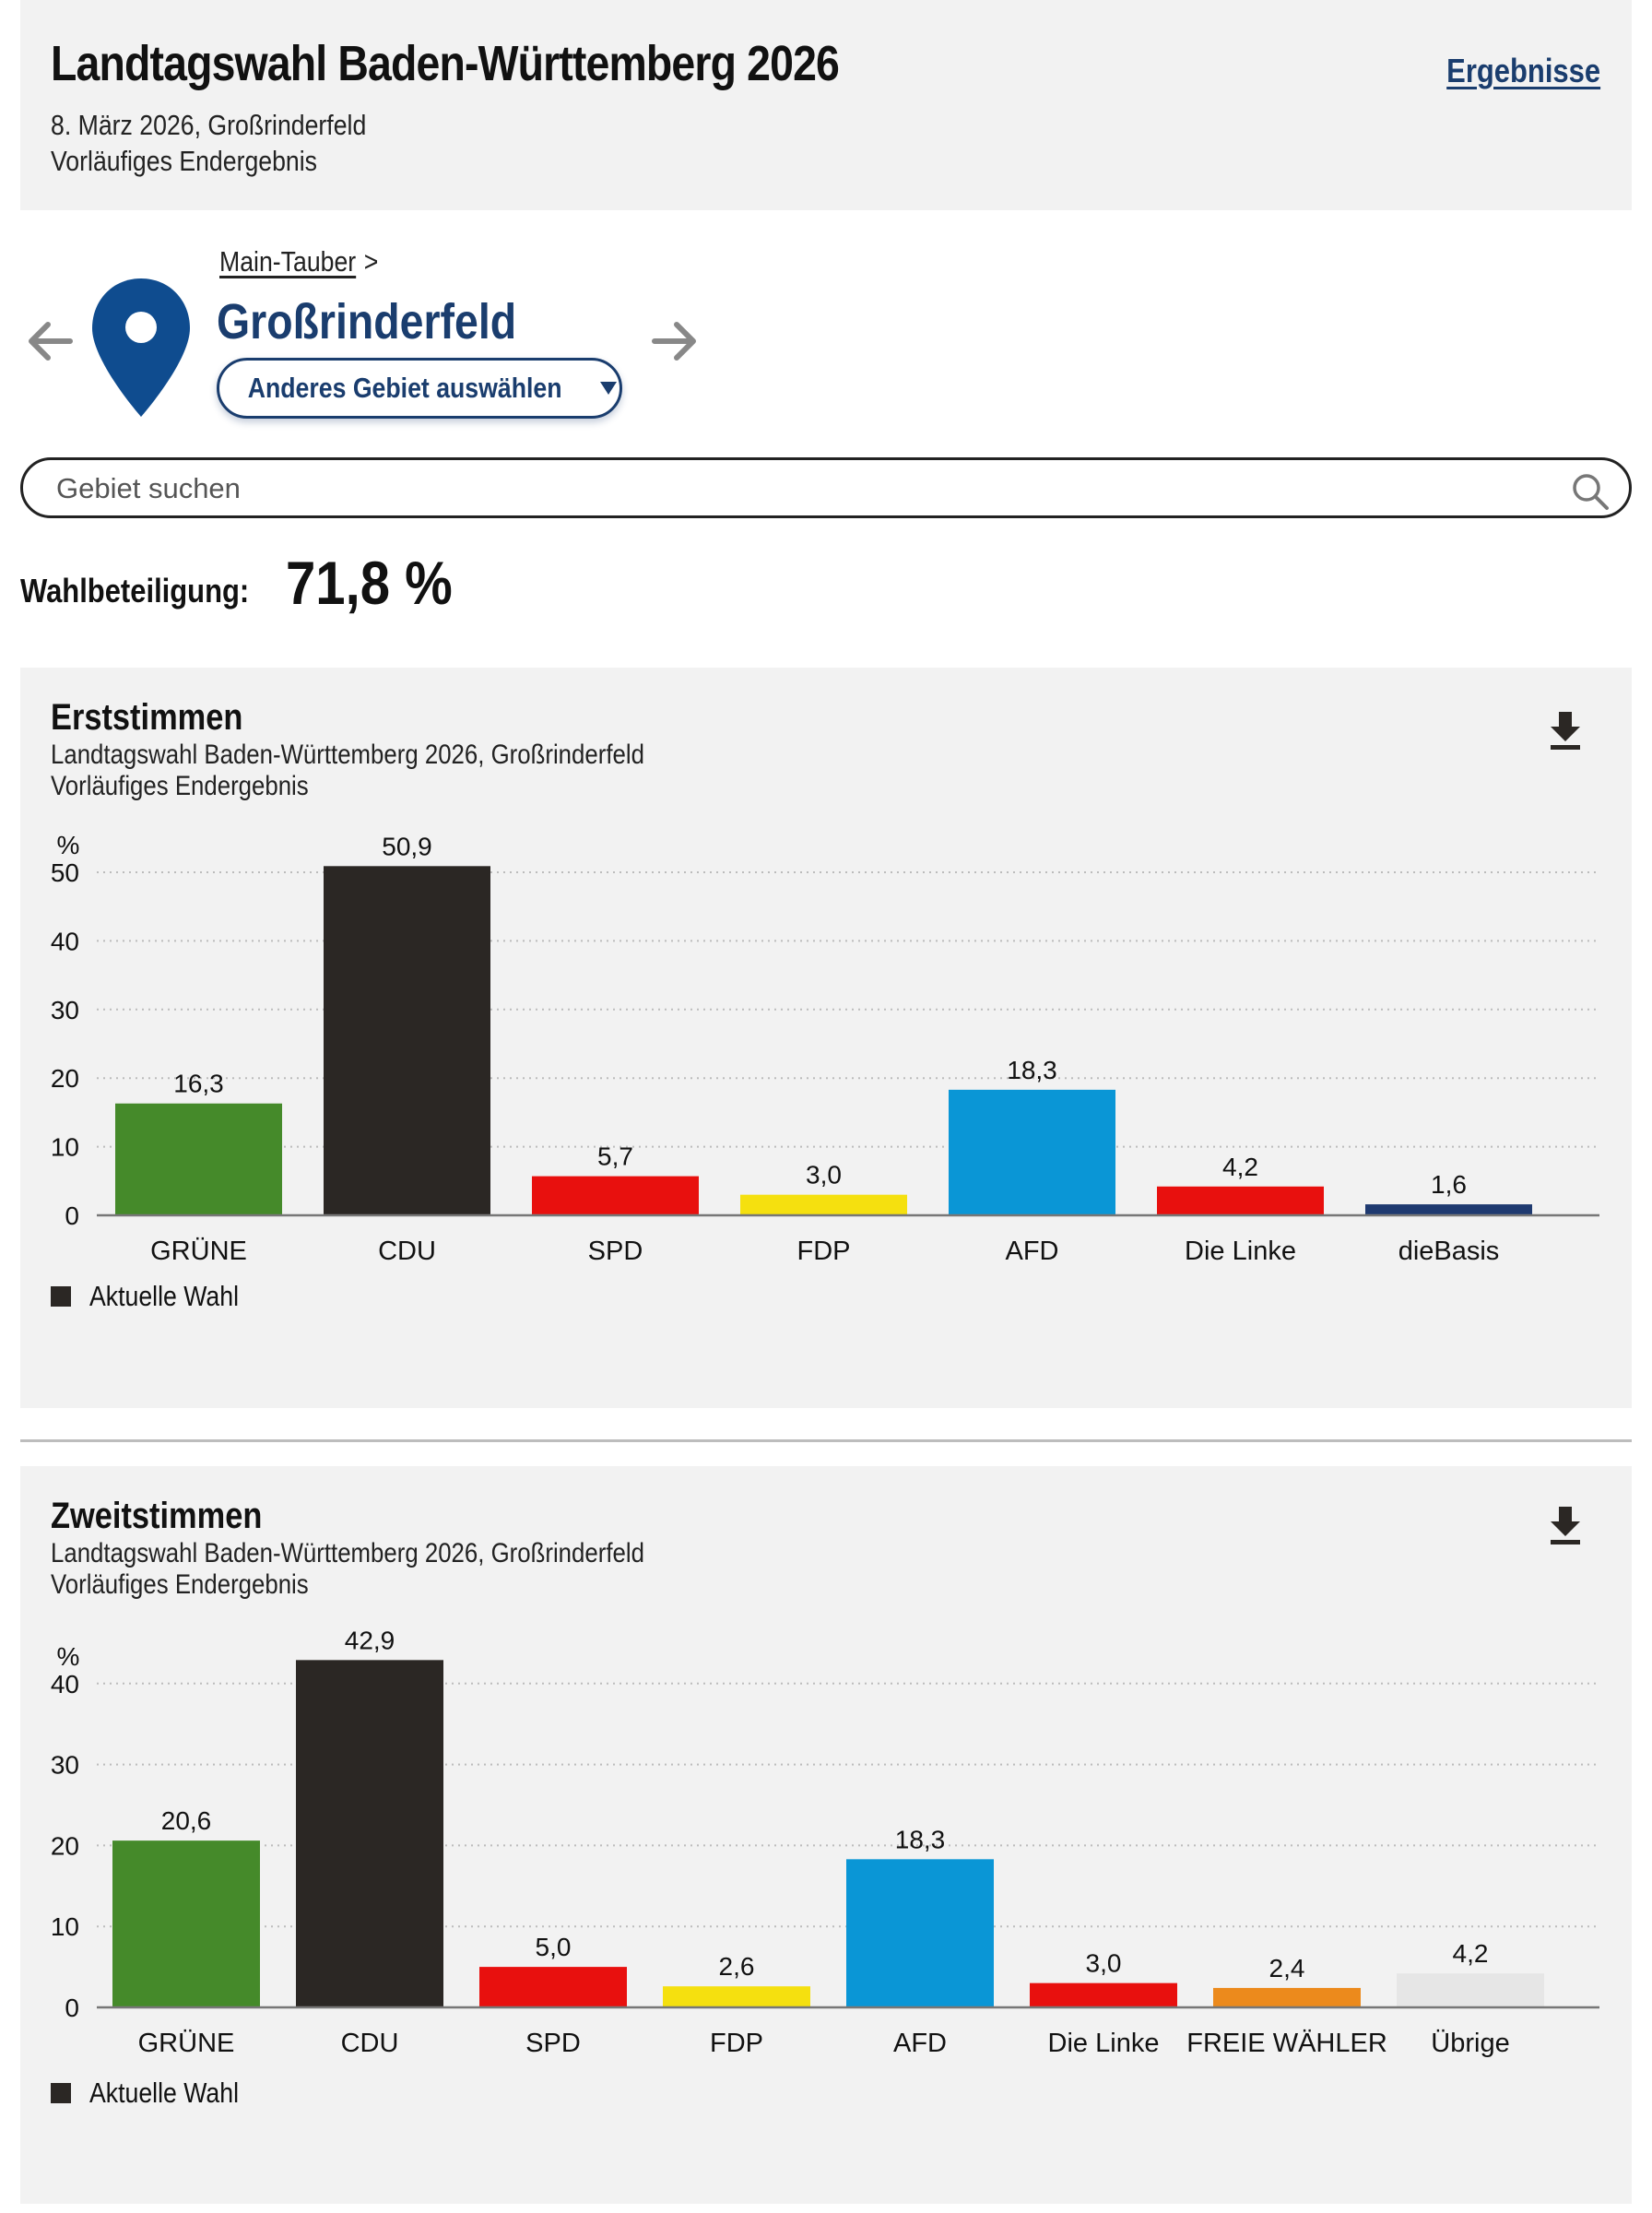  What do you see at coordinates (1590, 491) in the screenshot?
I see `search-icon` at bounding box center [1590, 491].